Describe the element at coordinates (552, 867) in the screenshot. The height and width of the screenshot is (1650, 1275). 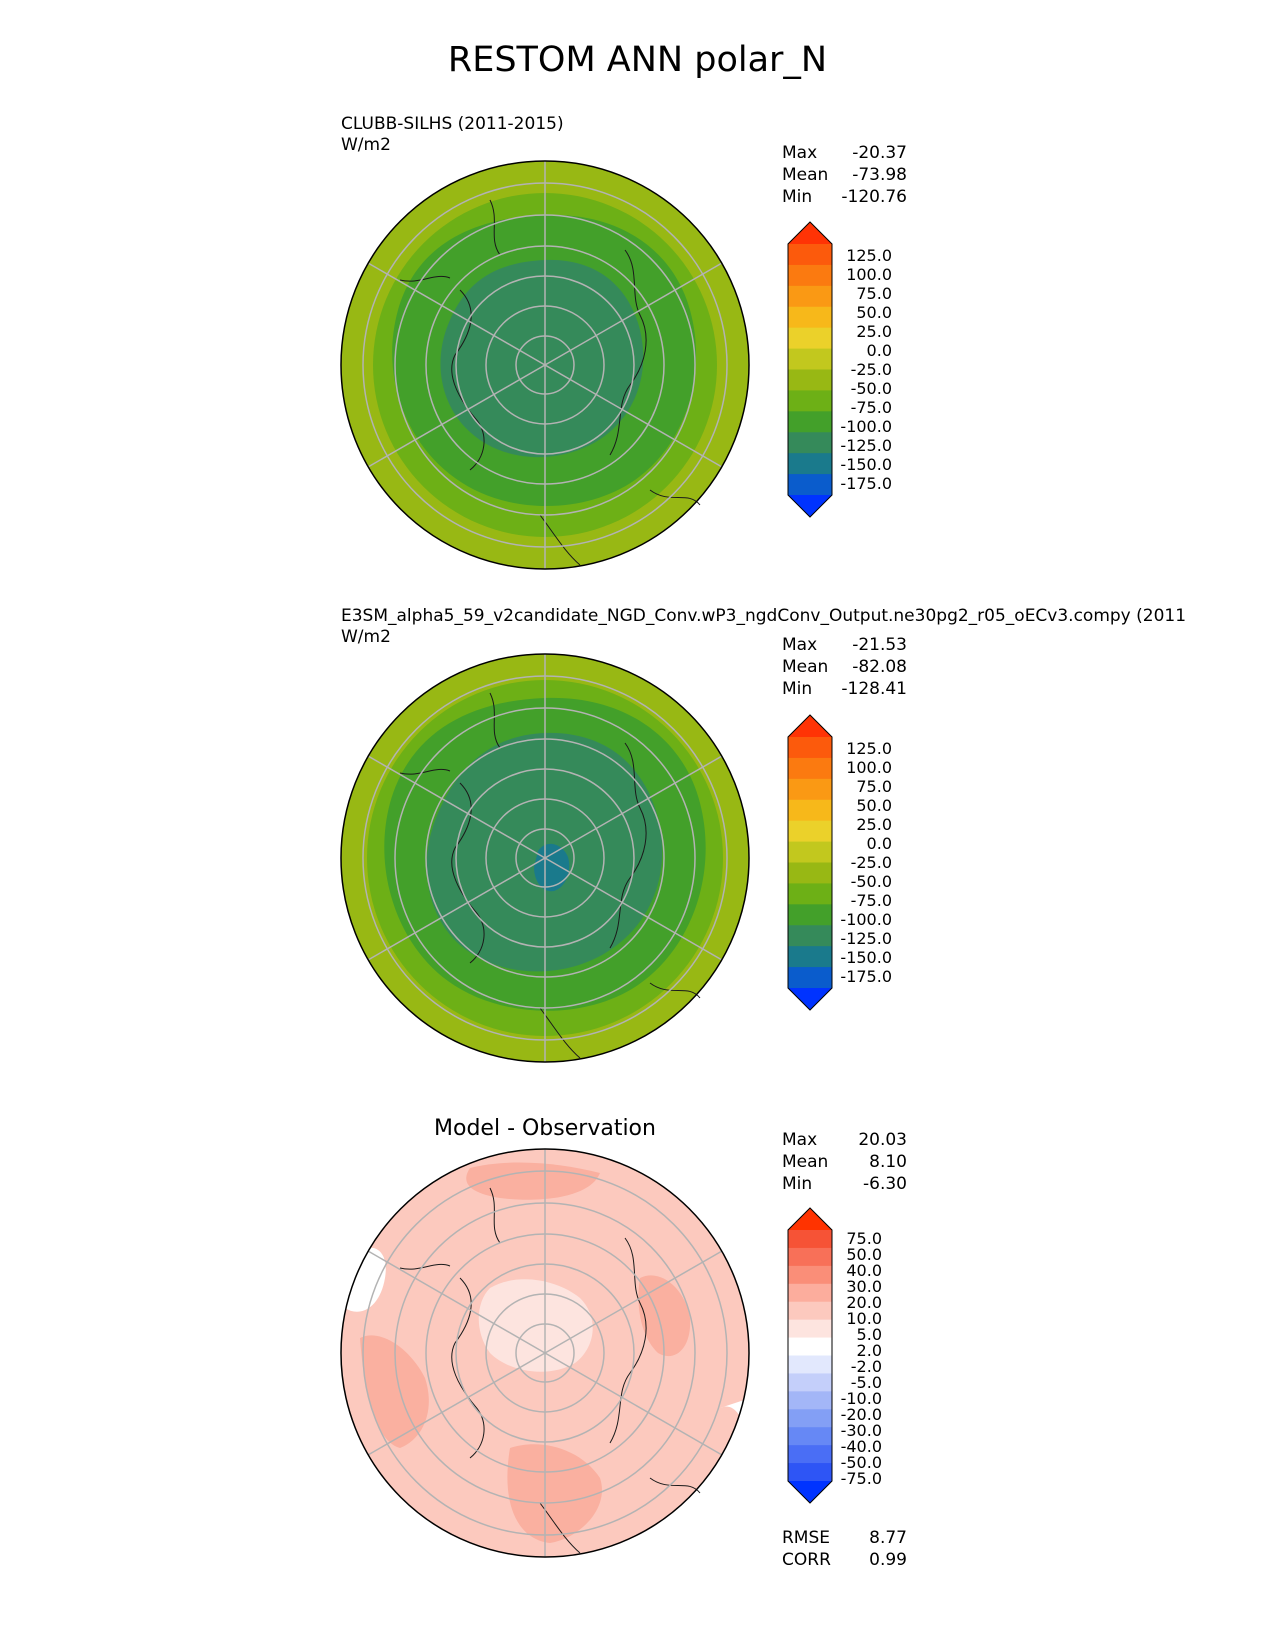
I see `map-blue-patch` at that location.